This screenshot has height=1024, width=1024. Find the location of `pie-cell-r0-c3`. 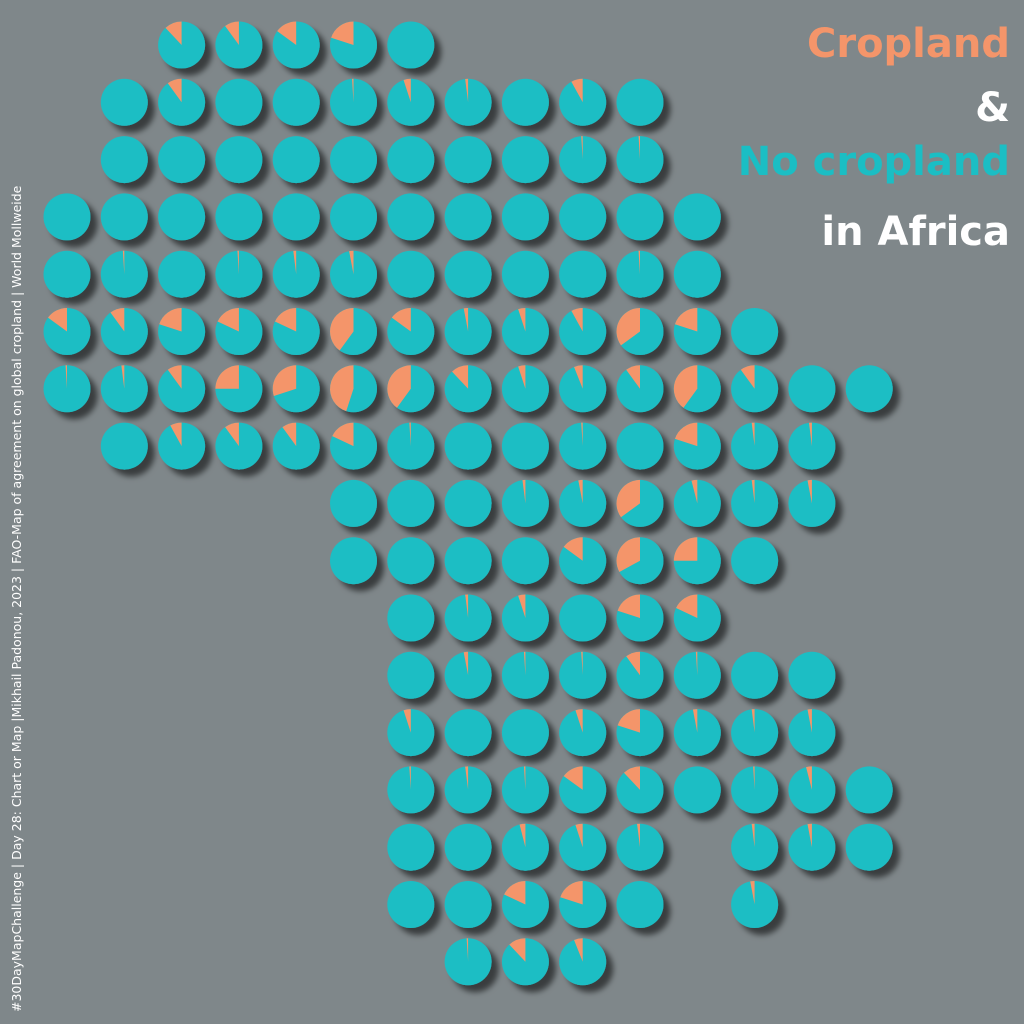

pie-cell-r0-c3 is located at coordinates (239, 45).